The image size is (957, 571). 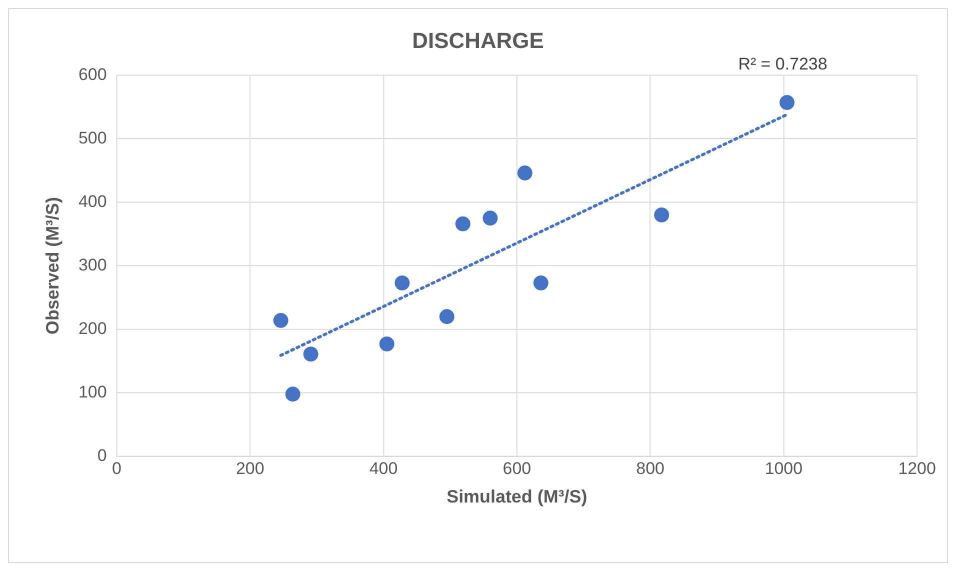 What do you see at coordinates (783, 468) in the screenshot?
I see `x-tick-label: 1000` at bounding box center [783, 468].